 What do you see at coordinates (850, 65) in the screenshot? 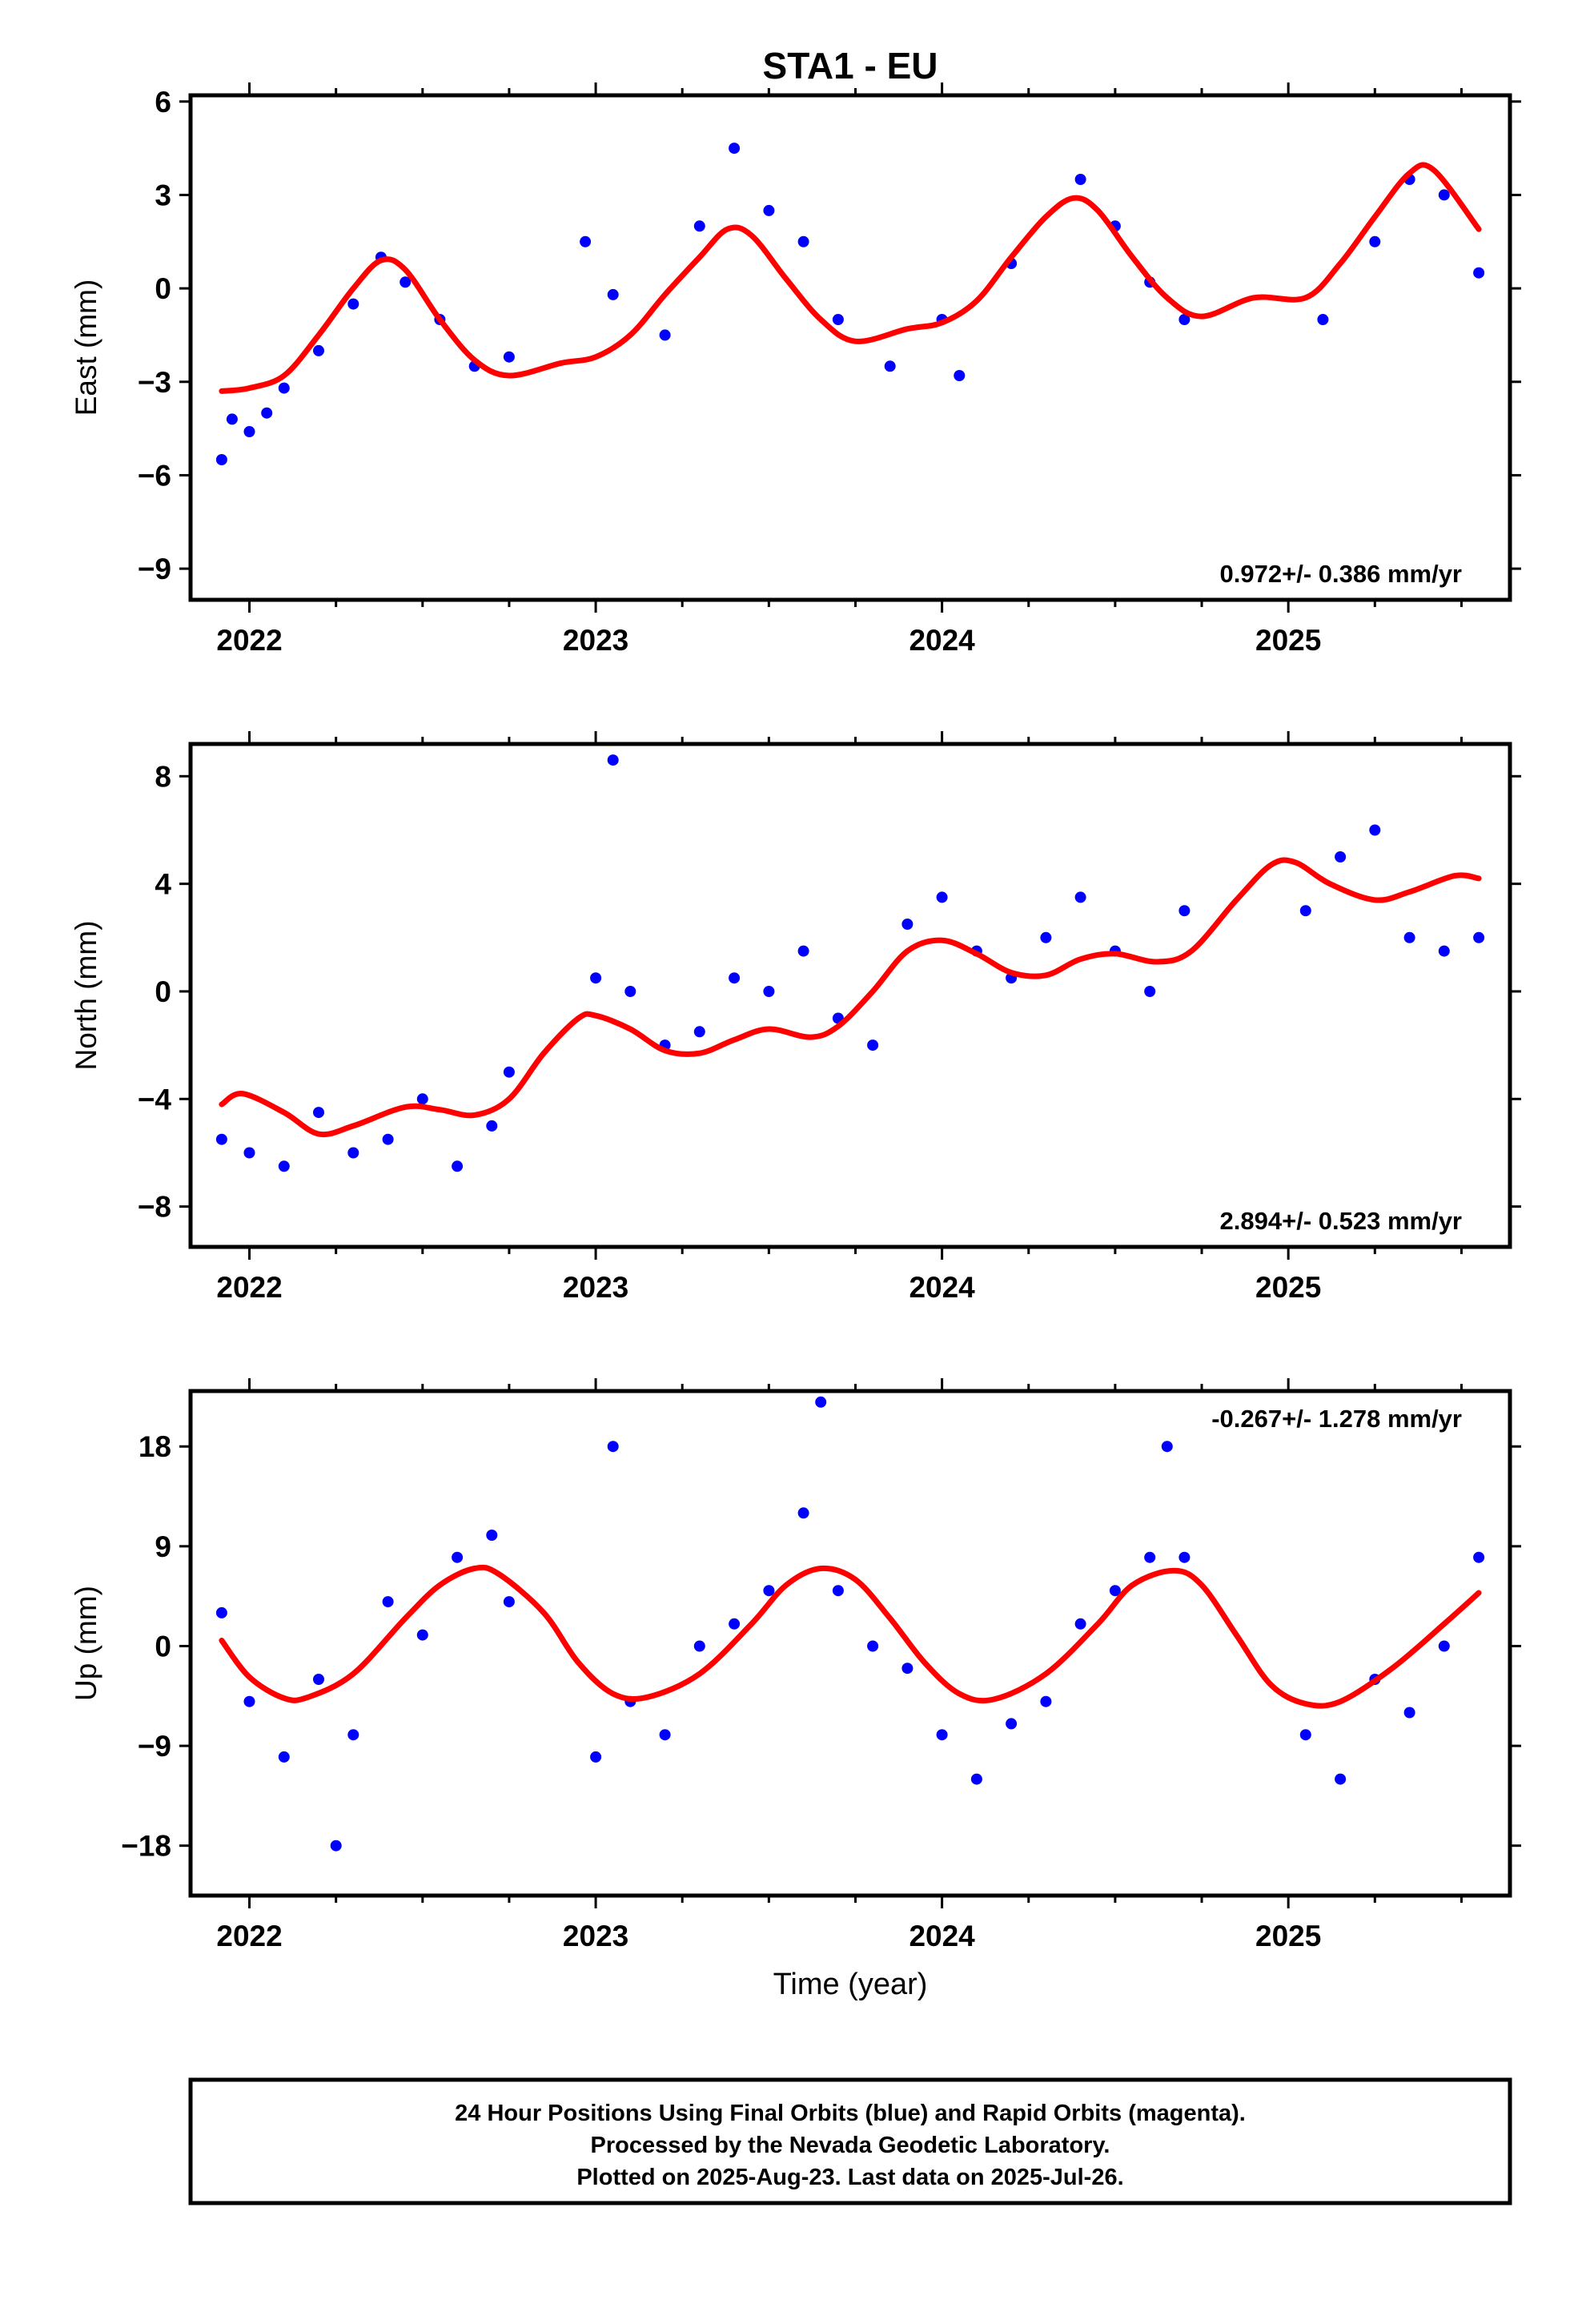
I see `figure-title: STA1 - EU` at bounding box center [850, 65].